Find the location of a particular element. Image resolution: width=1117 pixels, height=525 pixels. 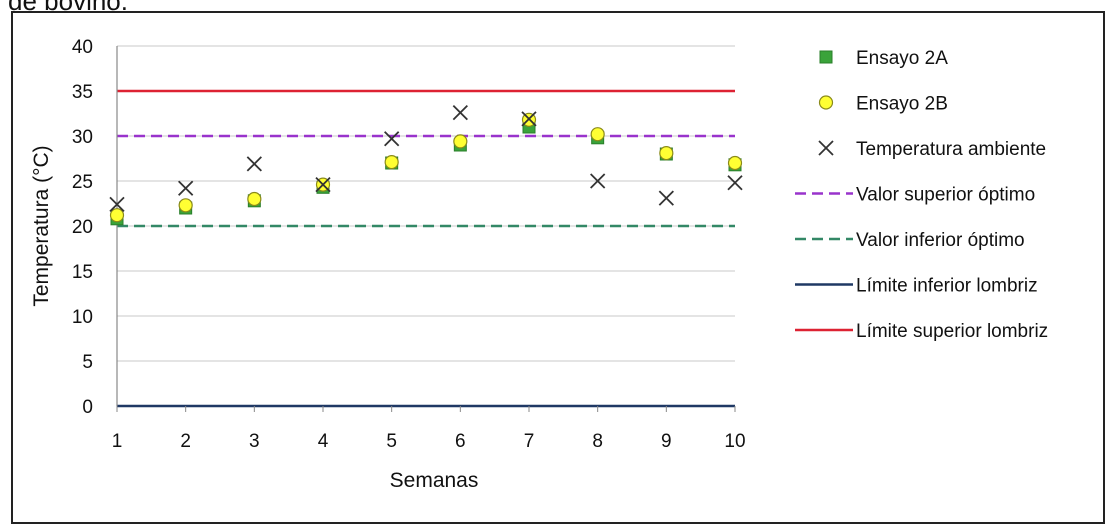

x-tick-label: 5 is located at coordinates (391, 441).